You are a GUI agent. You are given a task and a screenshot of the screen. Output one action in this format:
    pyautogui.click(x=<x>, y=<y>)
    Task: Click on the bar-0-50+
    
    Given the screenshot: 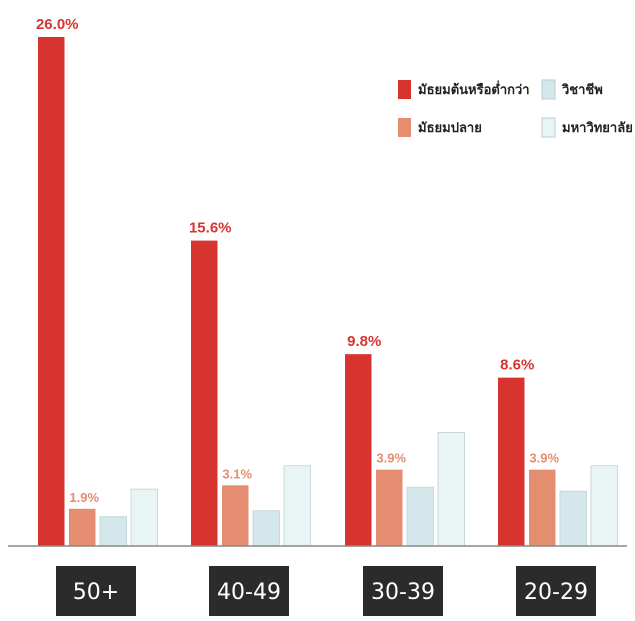 What is the action you would take?
    pyautogui.click(x=51, y=291)
    